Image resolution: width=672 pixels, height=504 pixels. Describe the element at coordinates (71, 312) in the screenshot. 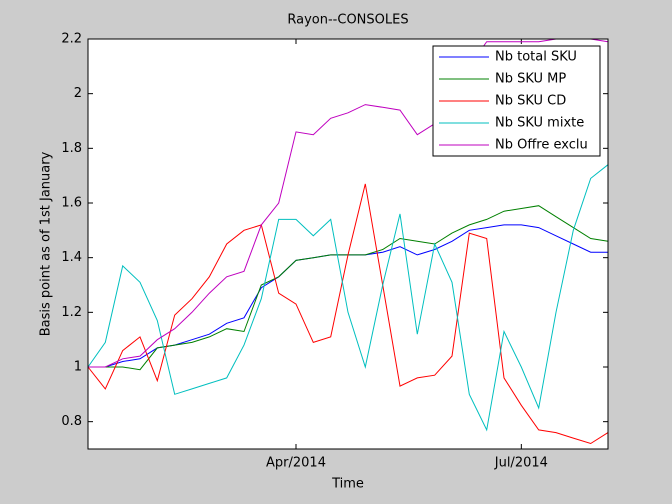

I see `y-tick-label: 1.2` at that location.